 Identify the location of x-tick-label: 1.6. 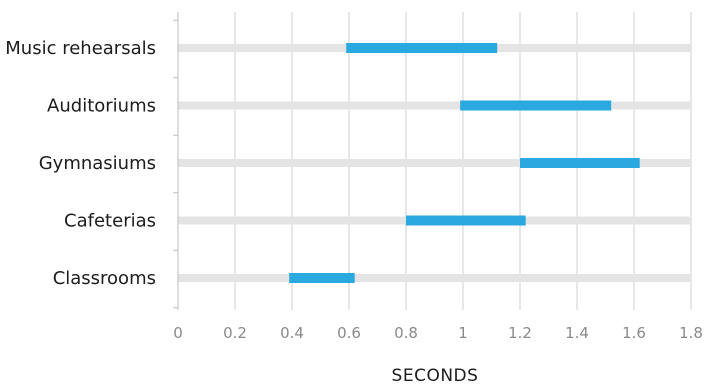
(634, 333).